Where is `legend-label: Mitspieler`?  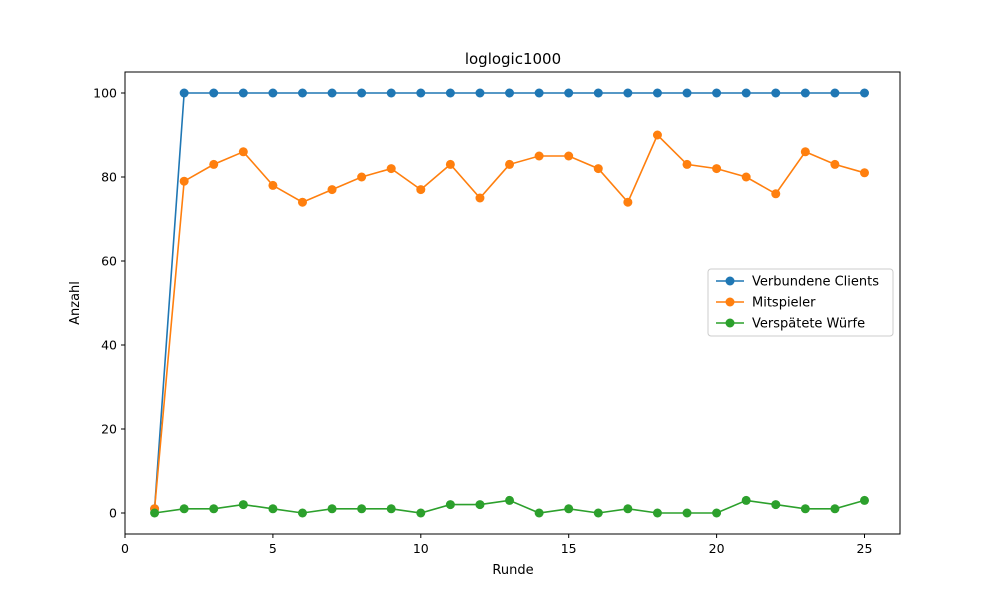 legend-label: Mitspieler is located at coordinates (784, 303).